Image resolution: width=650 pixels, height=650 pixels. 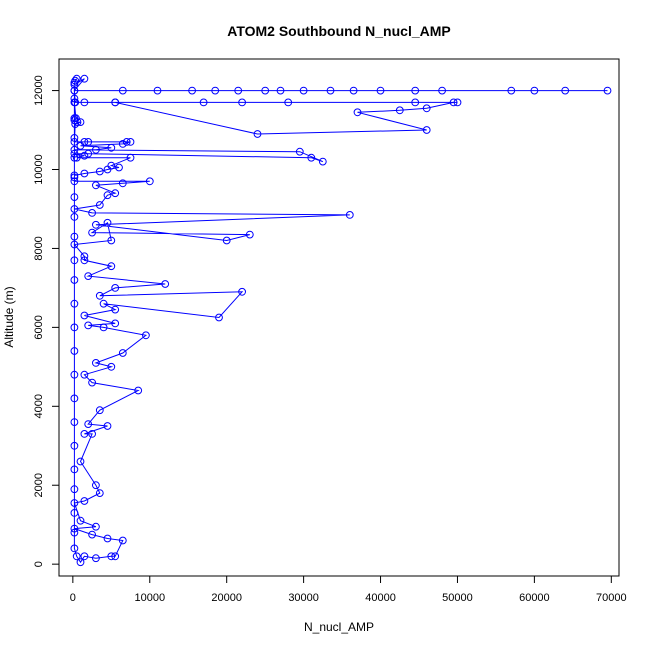 I want to click on y-tick-label: 6000, so click(x=39, y=327).